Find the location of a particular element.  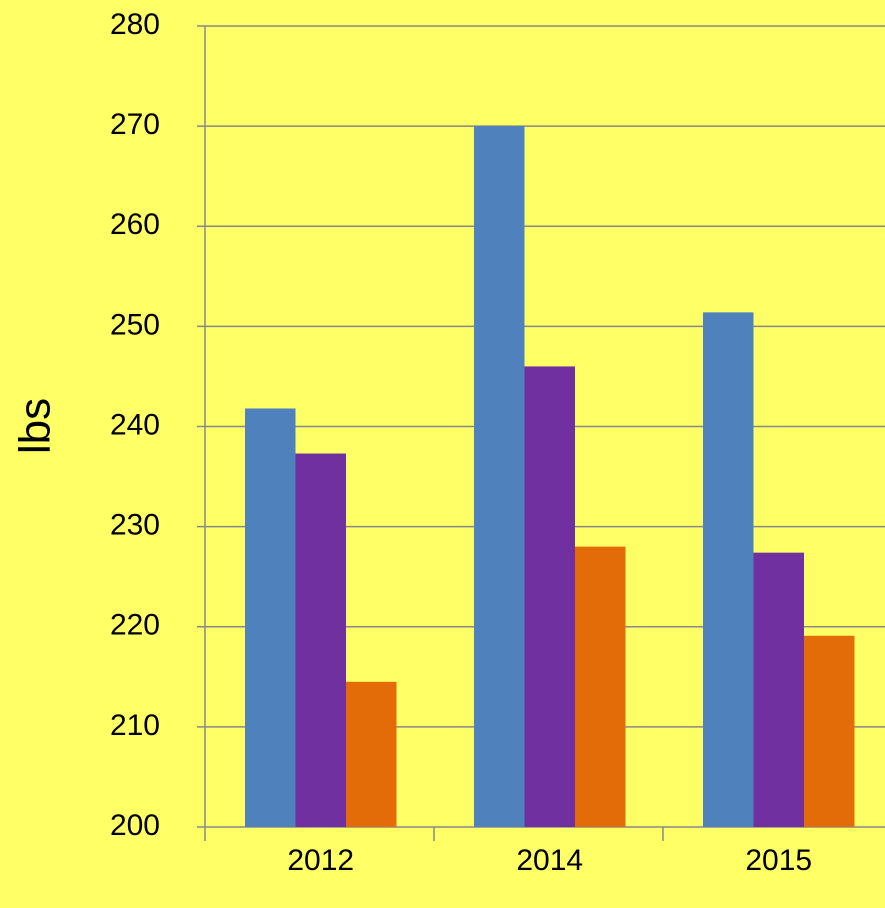

y-tick-label: 270 is located at coordinates (135, 124).